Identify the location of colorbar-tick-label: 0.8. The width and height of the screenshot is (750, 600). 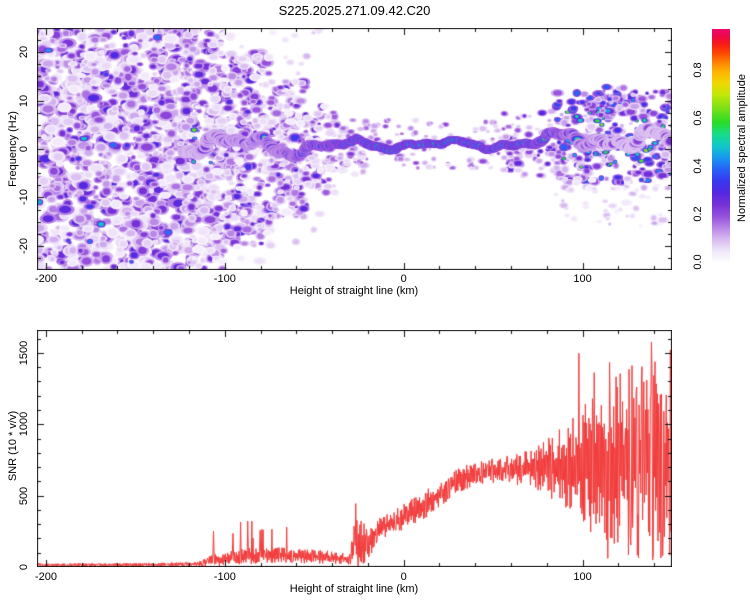
(698, 70).